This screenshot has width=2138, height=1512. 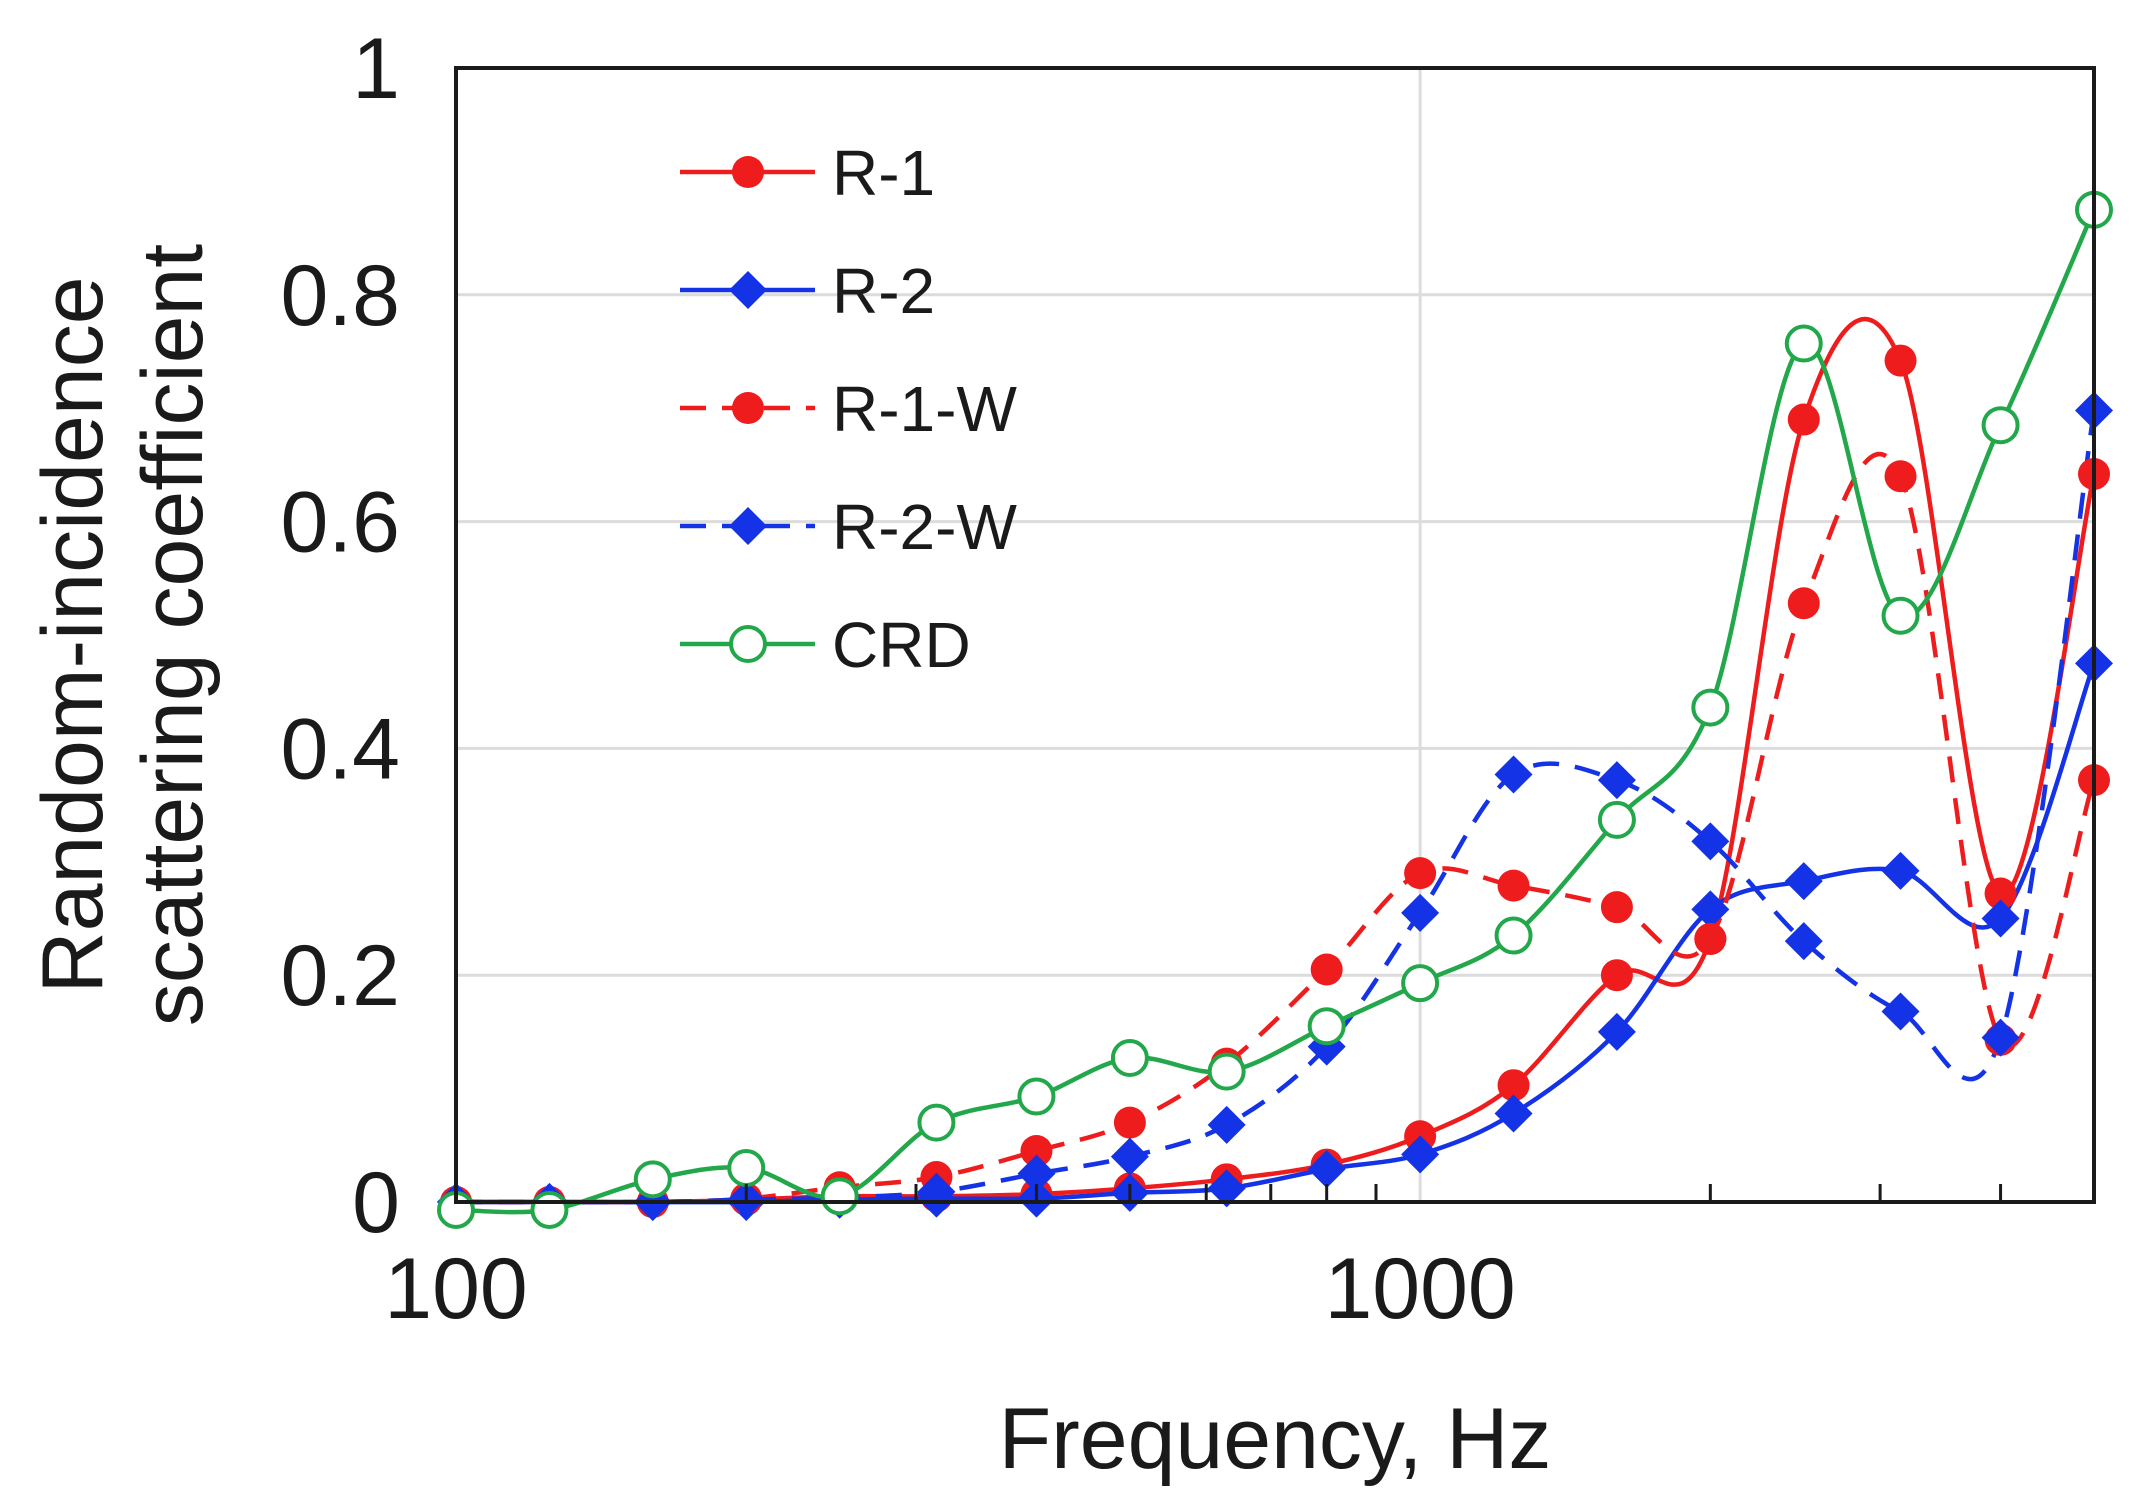 I want to click on legend-label-r-2-w: R-2-W, so click(x=924, y=527).